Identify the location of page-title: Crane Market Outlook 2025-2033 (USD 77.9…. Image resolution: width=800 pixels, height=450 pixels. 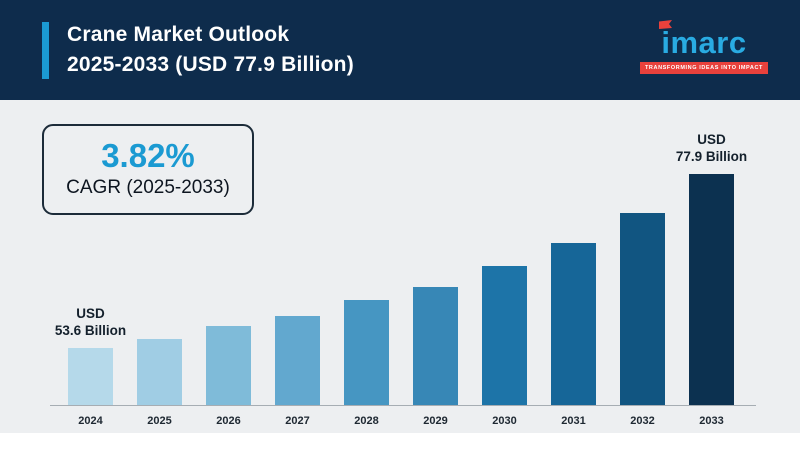
(210, 50).